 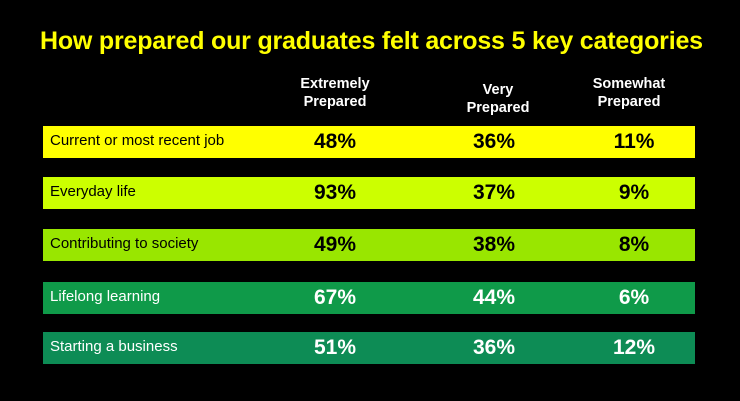 I want to click on column-header-very-prepared: Very Prepared, so click(x=498, y=99).